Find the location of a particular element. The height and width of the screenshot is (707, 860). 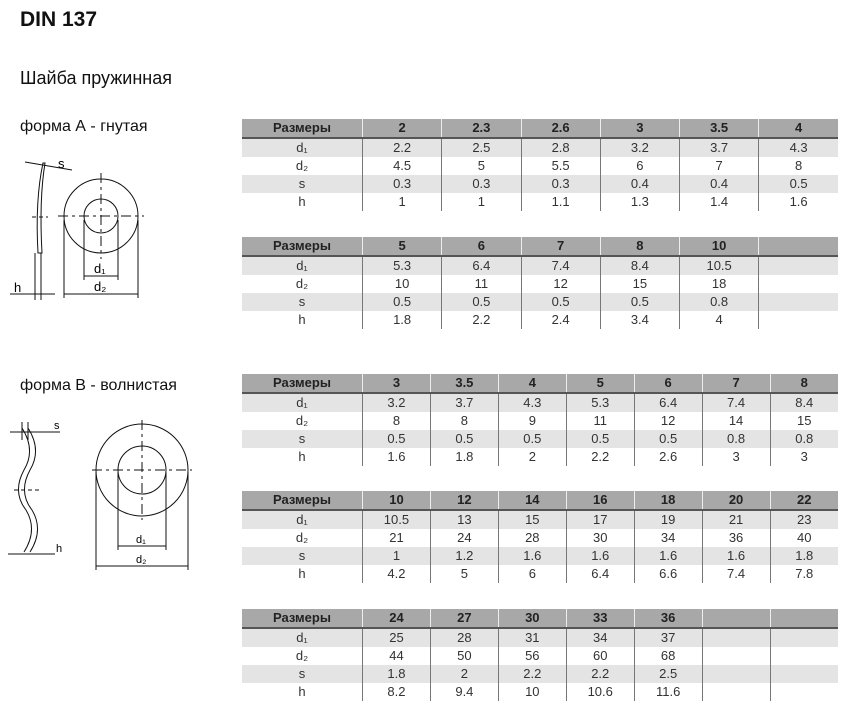

table-cell: 6.6 is located at coordinates (668, 574).